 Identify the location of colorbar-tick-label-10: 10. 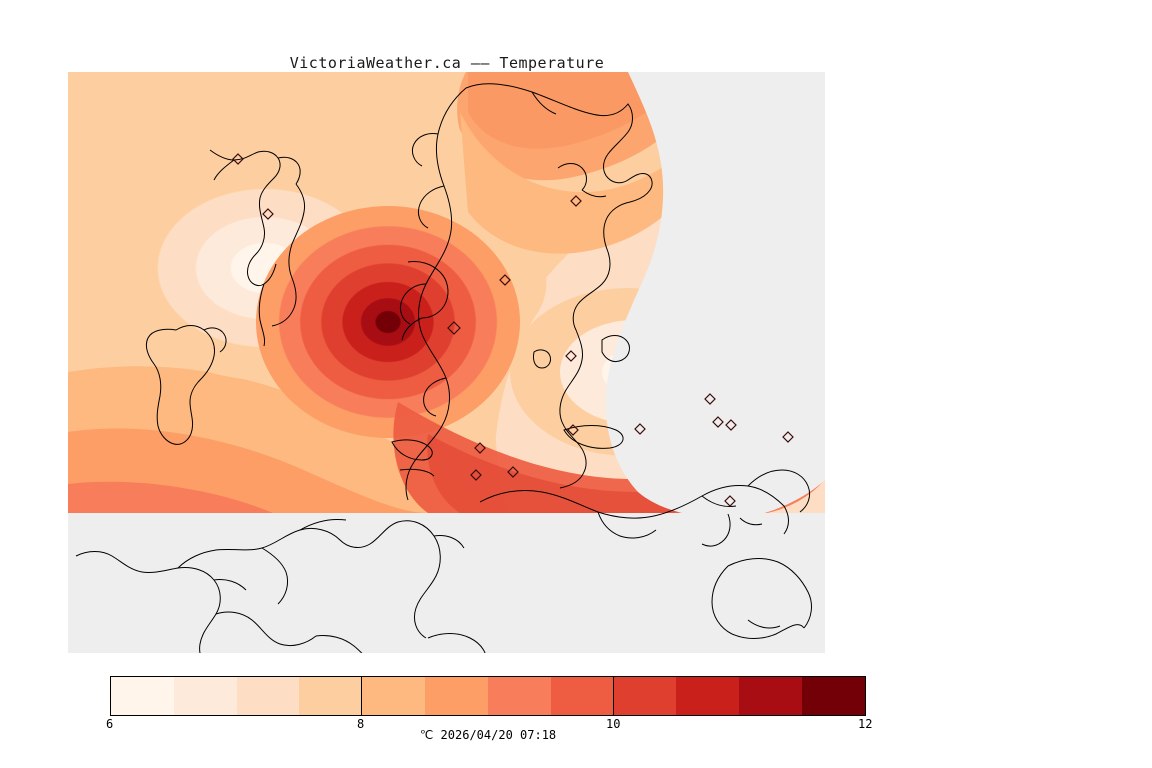
(613, 724).